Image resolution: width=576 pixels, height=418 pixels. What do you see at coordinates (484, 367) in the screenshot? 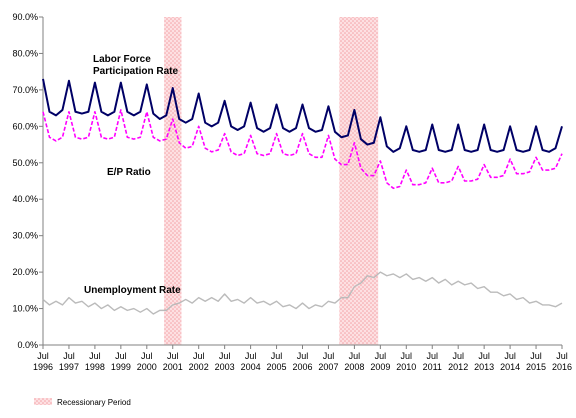
I see `x-tick-year: 2013` at bounding box center [484, 367].